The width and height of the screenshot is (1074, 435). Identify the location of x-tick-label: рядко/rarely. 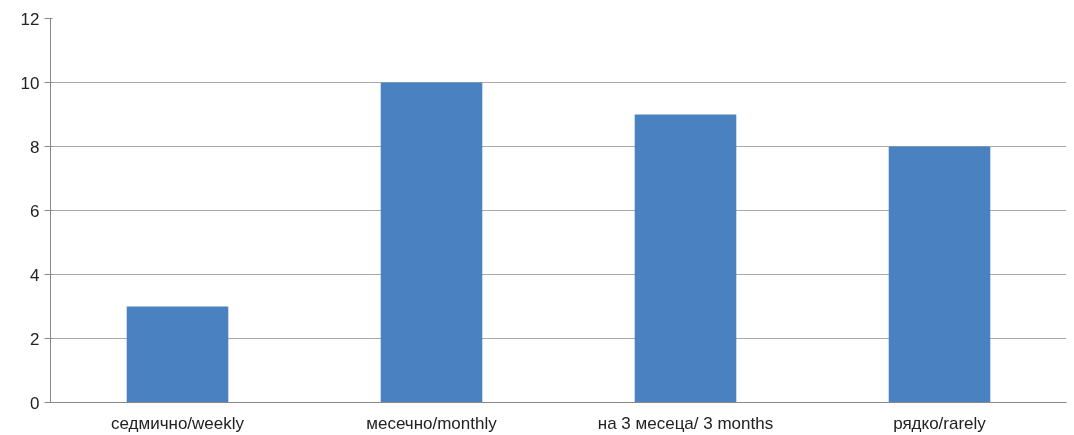
(940, 423).